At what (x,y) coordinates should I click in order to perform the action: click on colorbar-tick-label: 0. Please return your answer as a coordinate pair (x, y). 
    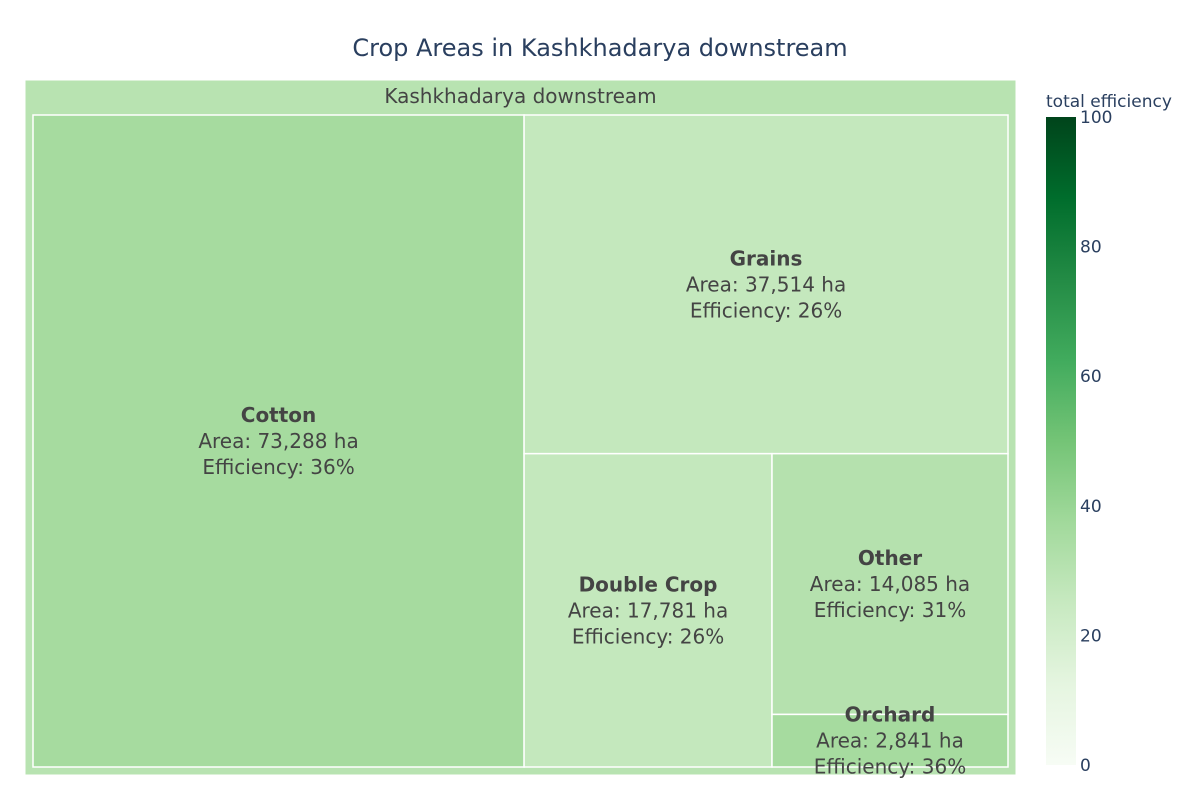
    Looking at the image, I should click on (1085, 766).